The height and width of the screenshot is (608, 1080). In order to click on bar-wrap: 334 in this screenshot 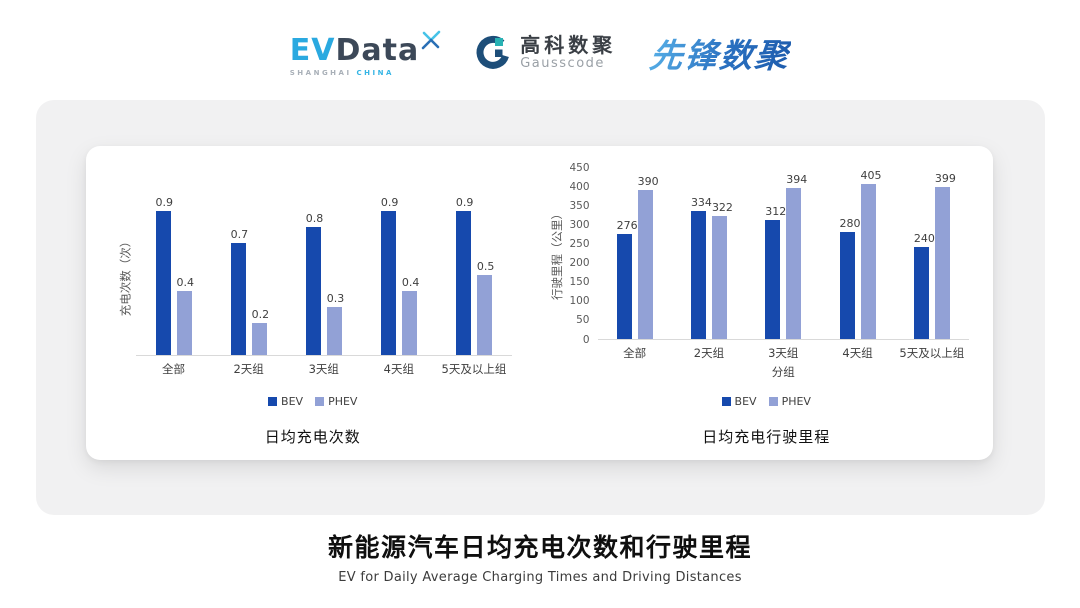, I will do `click(701, 253)`.